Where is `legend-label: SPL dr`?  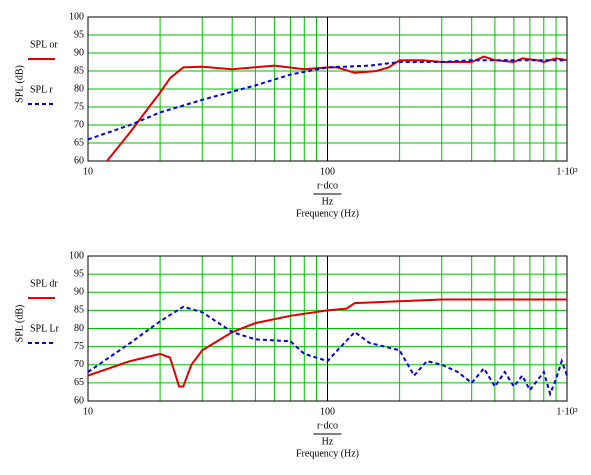 legend-label: SPL dr is located at coordinates (44, 283).